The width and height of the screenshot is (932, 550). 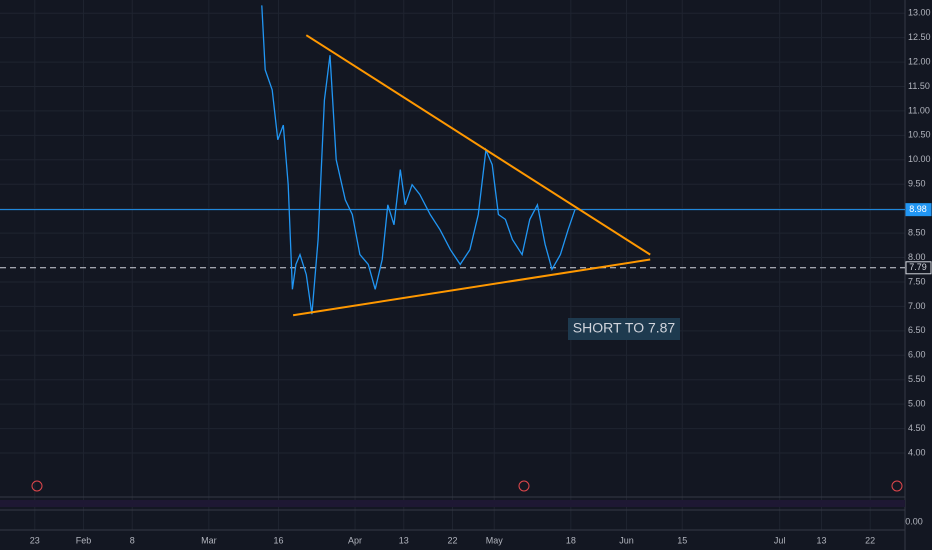 I want to click on x-tick-label: 8, so click(x=132, y=540).